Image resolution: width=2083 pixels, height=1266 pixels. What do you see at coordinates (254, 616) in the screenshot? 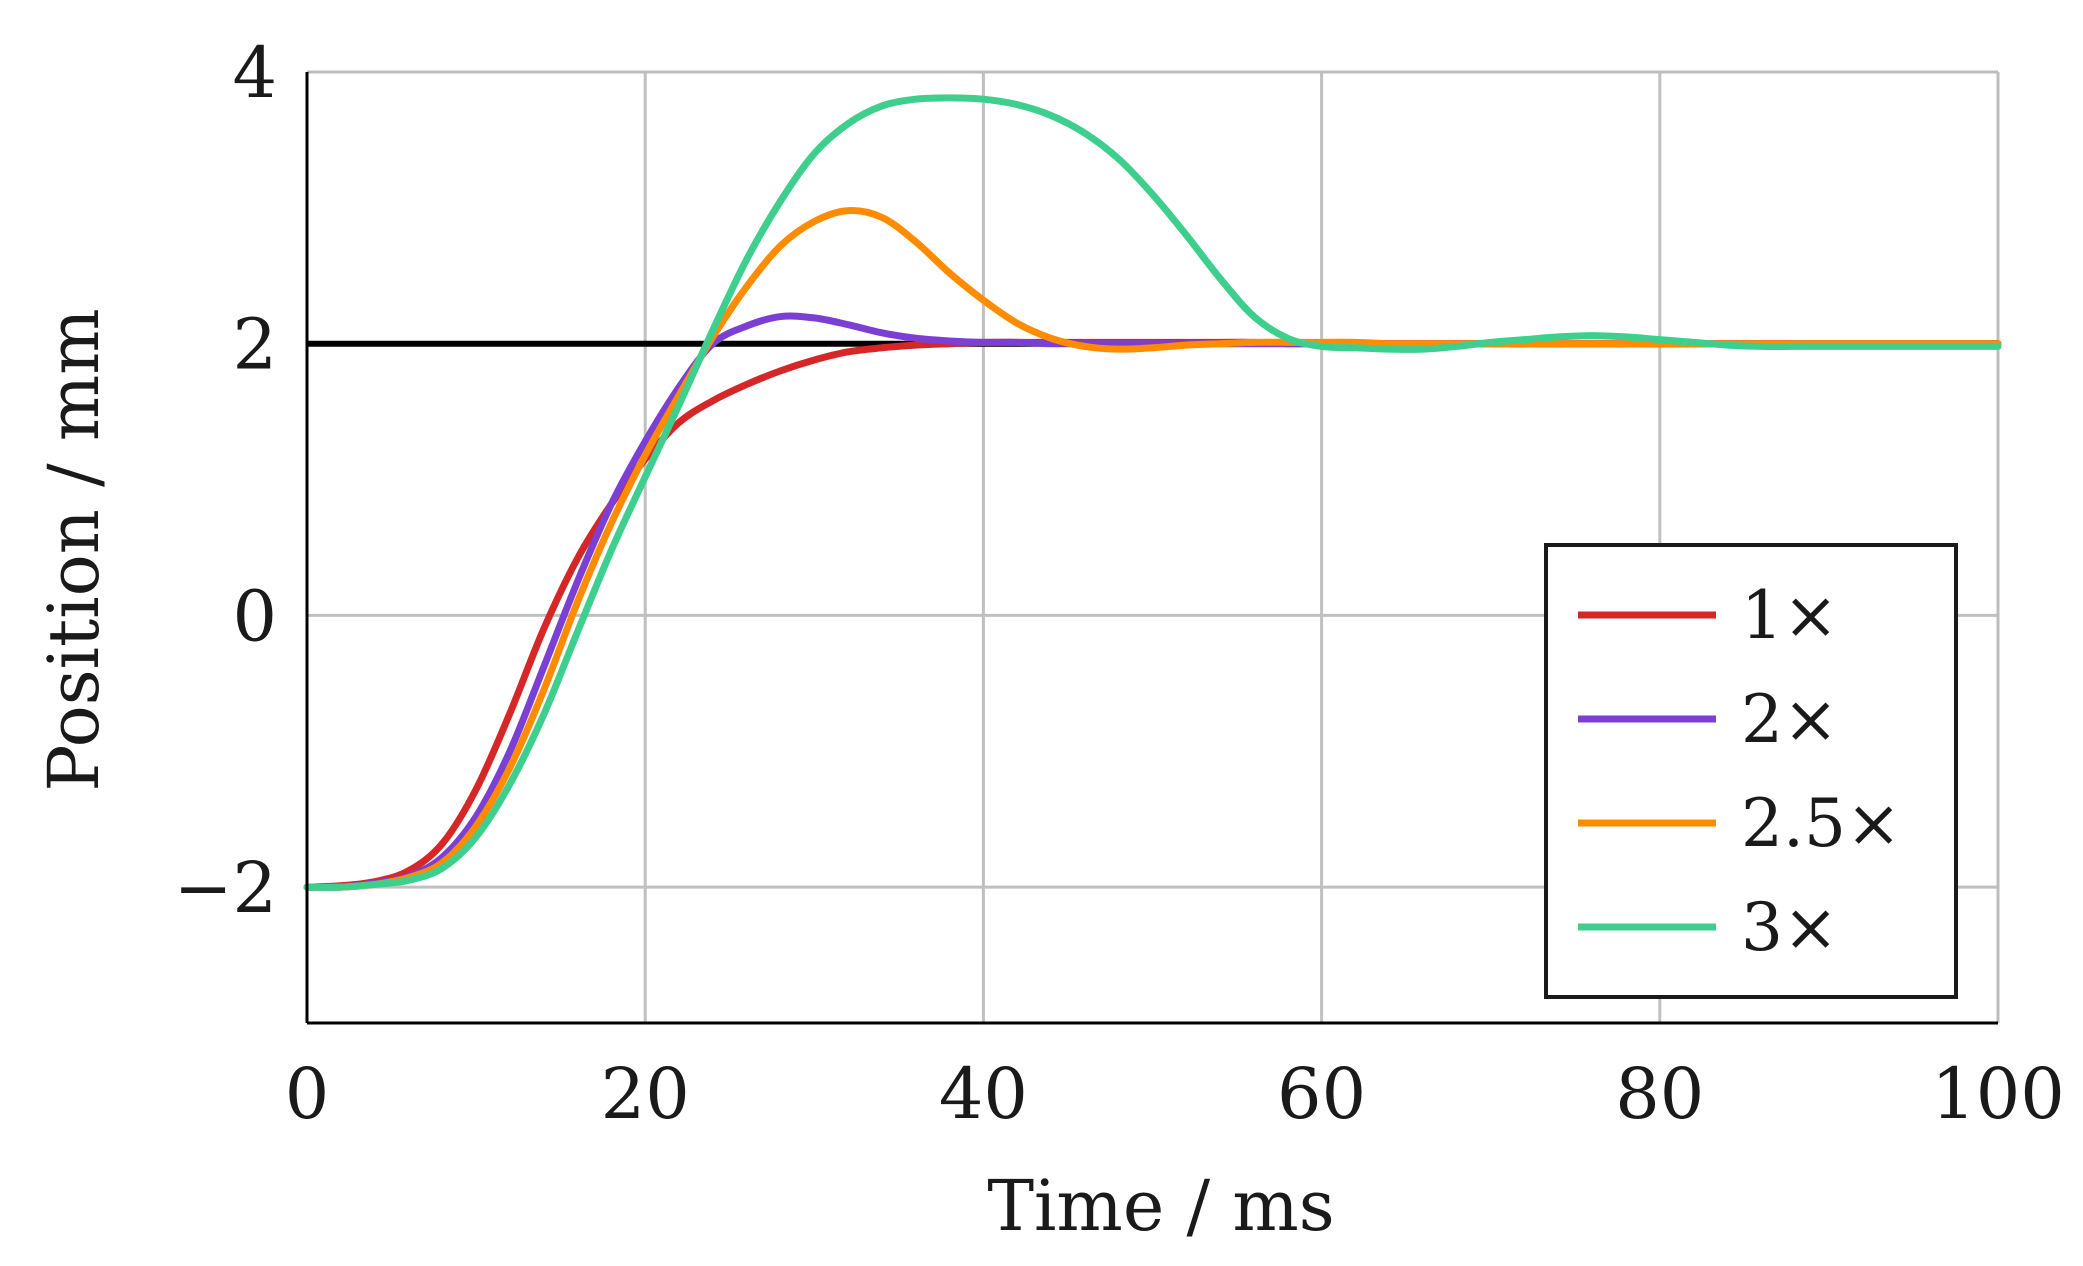
I see `y-tick-label: 0` at bounding box center [254, 616].